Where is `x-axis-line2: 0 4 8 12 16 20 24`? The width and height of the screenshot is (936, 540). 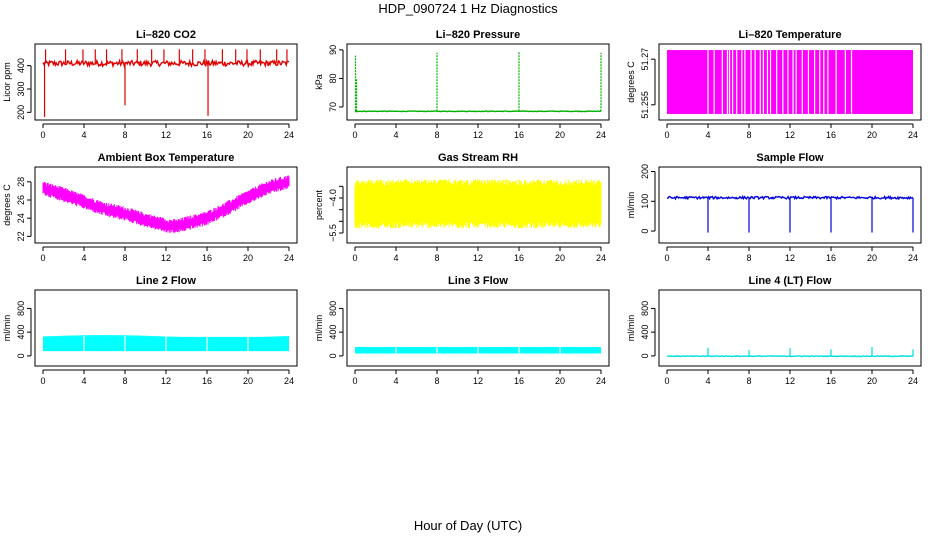
x-axis-line2: 0 4 8 12 16 20 24 is located at coordinates (167, 377).